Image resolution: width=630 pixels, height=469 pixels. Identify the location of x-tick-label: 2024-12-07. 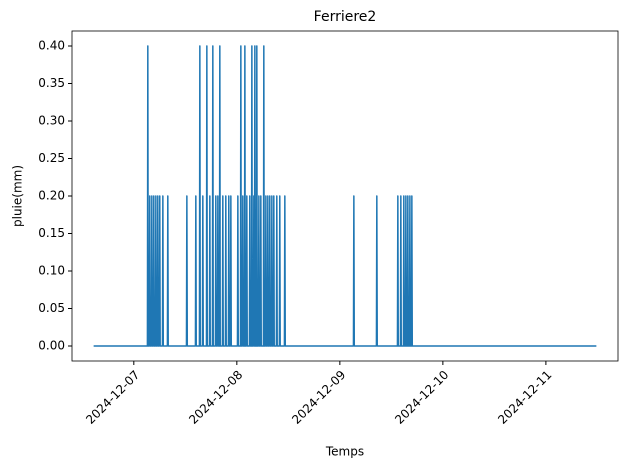
(112, 397).